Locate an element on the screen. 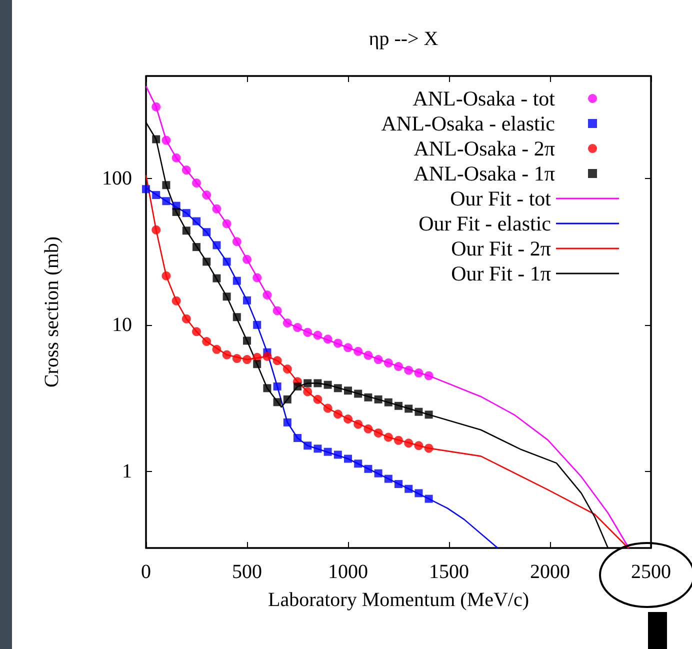  x-tick-label: 2000 is located at coordinates (550, 572).